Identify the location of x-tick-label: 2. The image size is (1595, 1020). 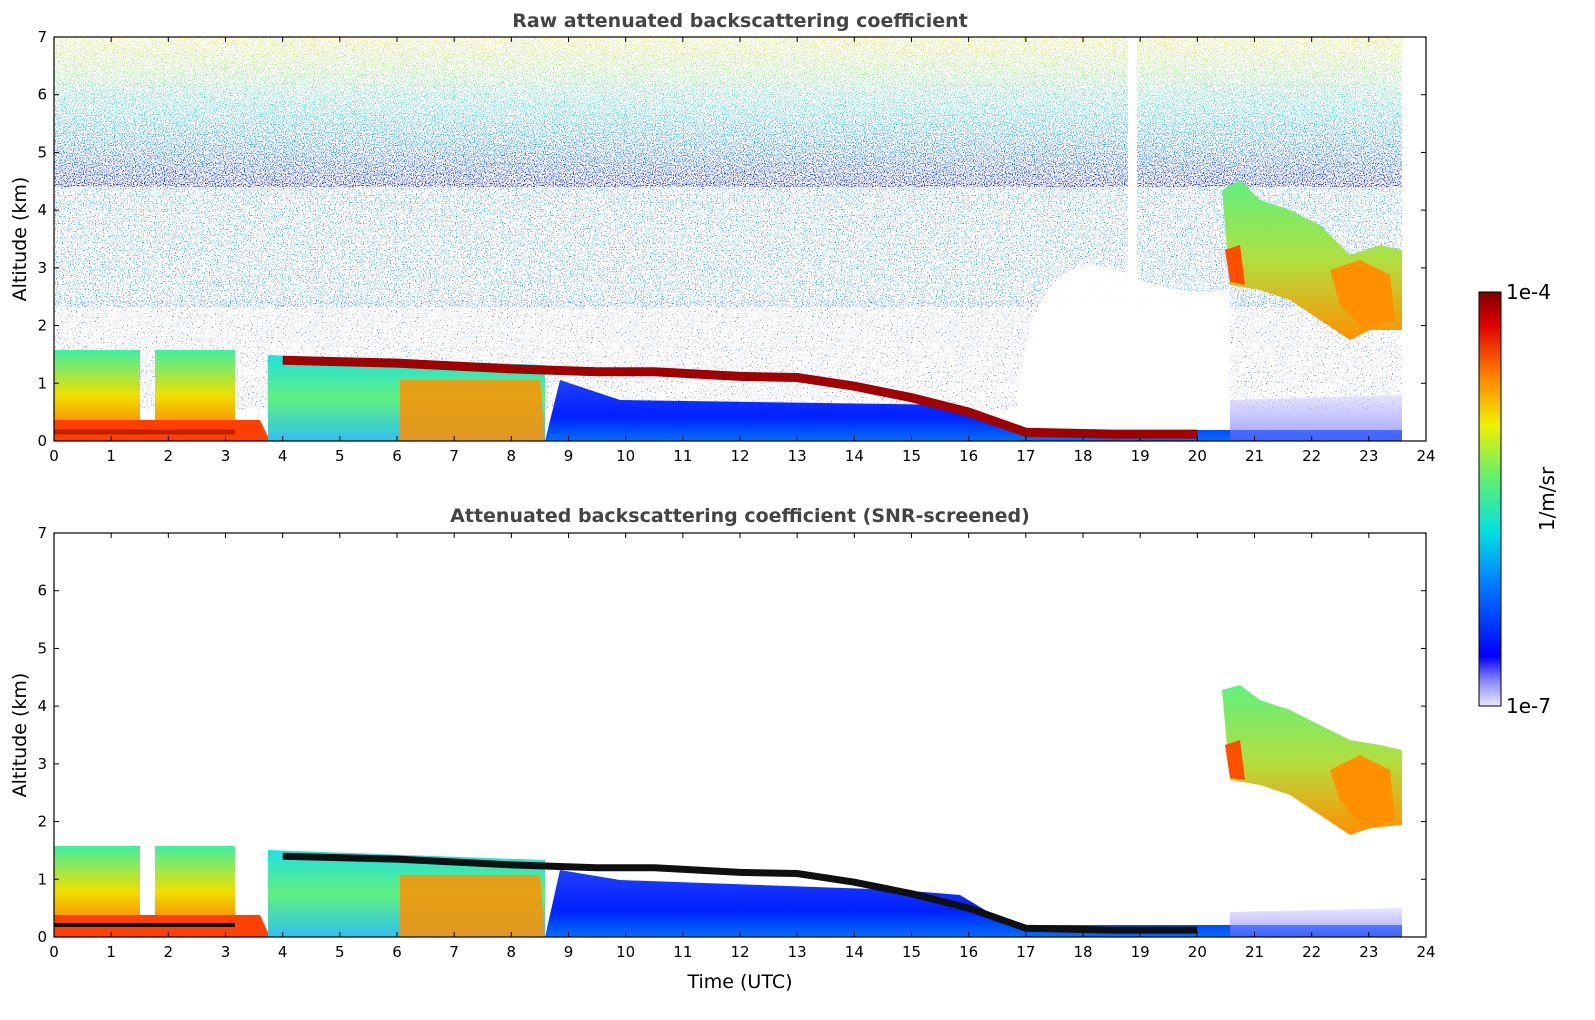
(169, 456).